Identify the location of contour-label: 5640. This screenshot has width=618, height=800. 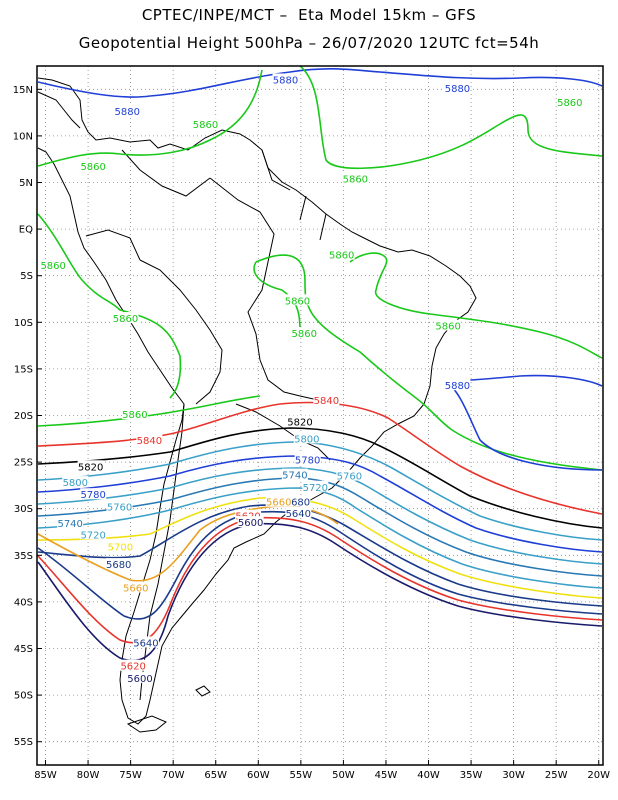
(298, 514).